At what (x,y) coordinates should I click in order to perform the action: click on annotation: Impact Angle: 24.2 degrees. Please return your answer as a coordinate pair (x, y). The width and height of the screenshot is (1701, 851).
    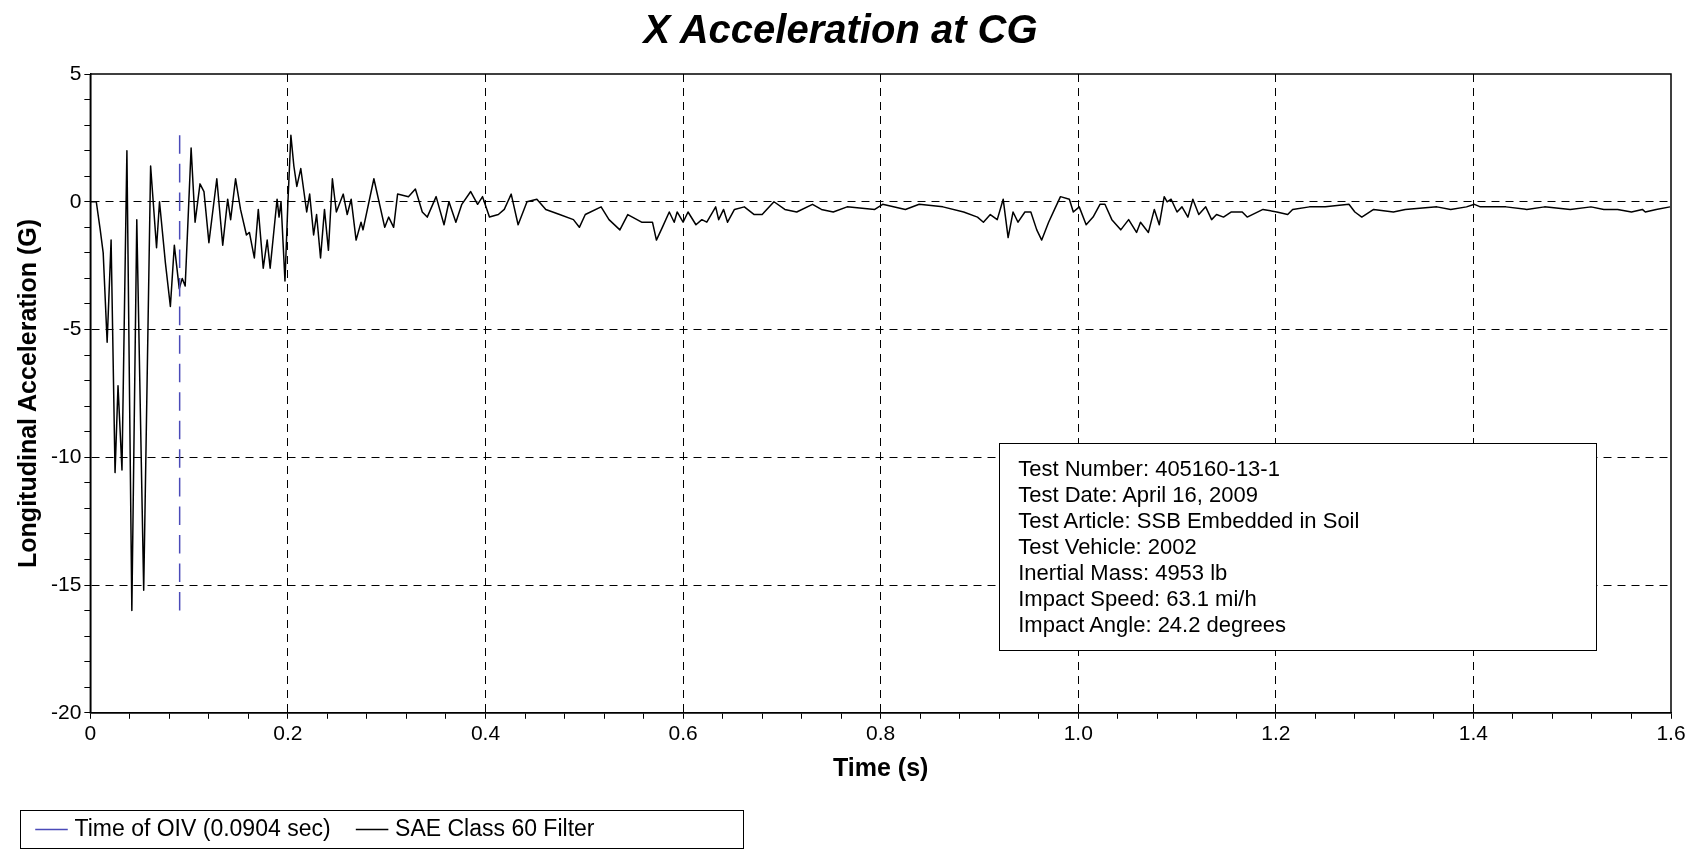
    Looking at the image, I should click on (1153, 624).